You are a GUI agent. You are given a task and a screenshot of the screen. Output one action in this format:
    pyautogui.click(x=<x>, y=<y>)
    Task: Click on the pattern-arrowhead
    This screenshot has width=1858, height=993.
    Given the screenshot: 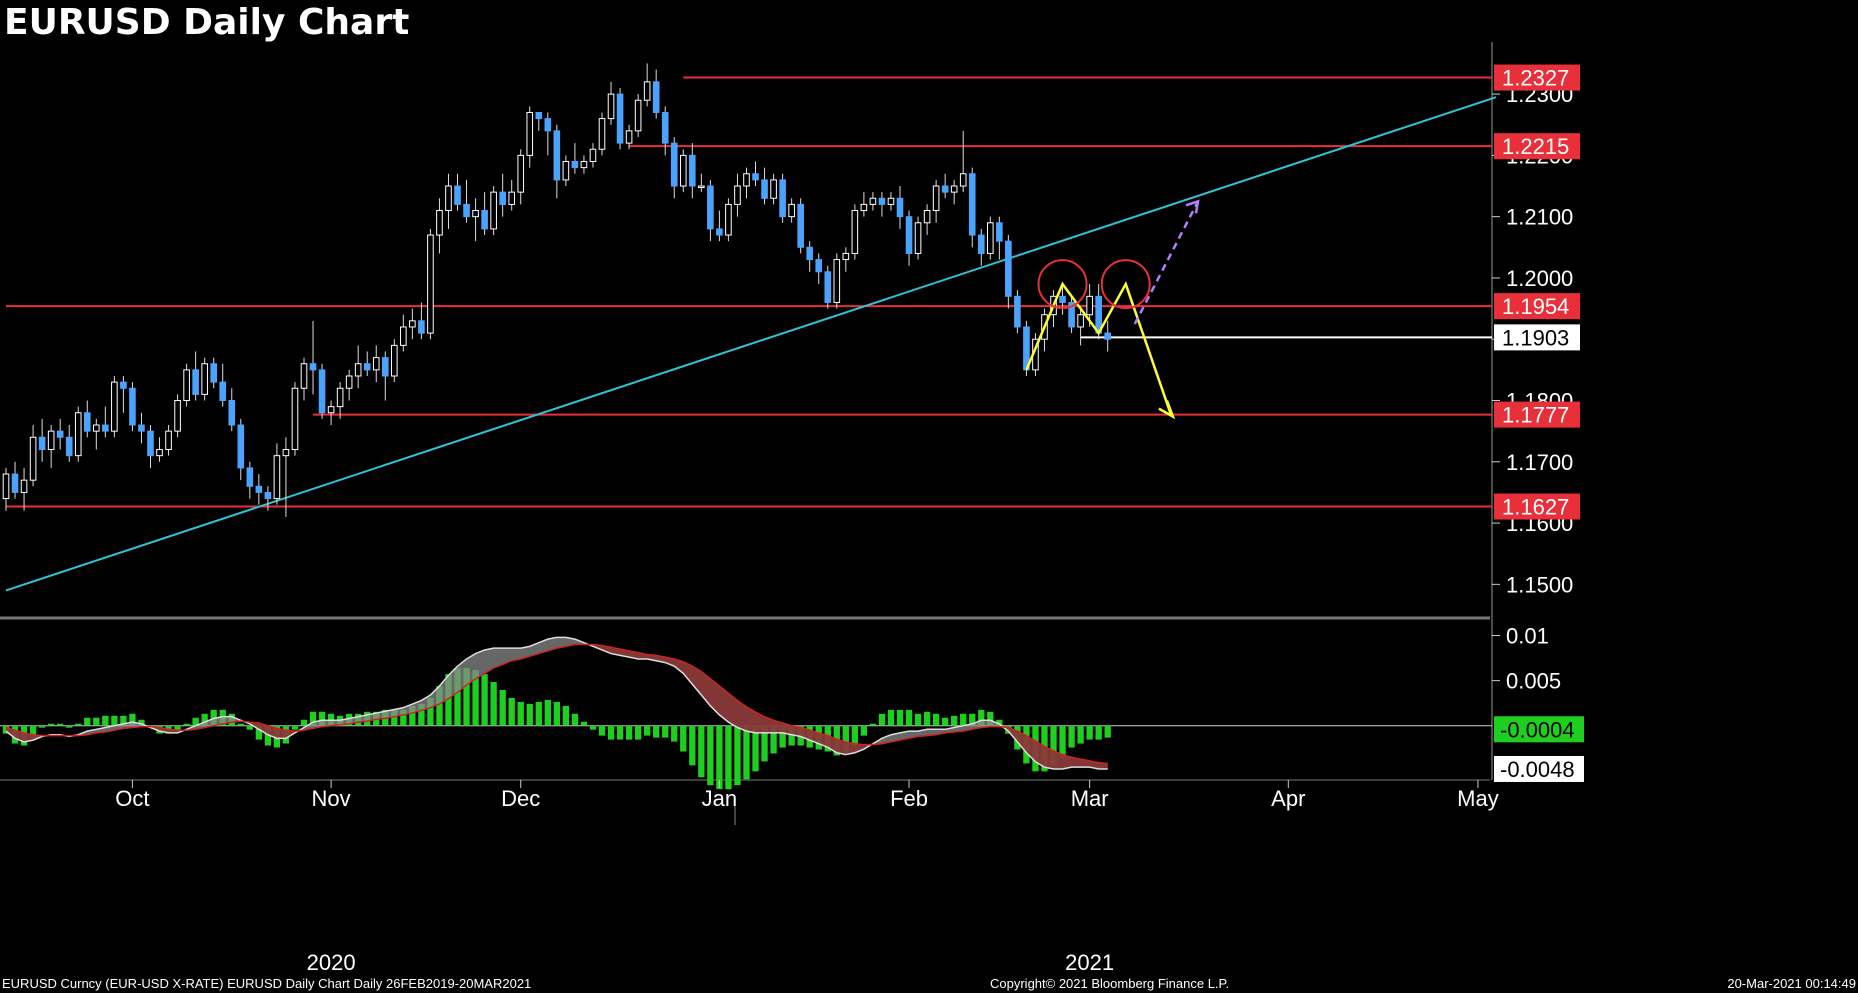 What is the action you would take?
    pyautogui.click(x=1167, y=410)
    